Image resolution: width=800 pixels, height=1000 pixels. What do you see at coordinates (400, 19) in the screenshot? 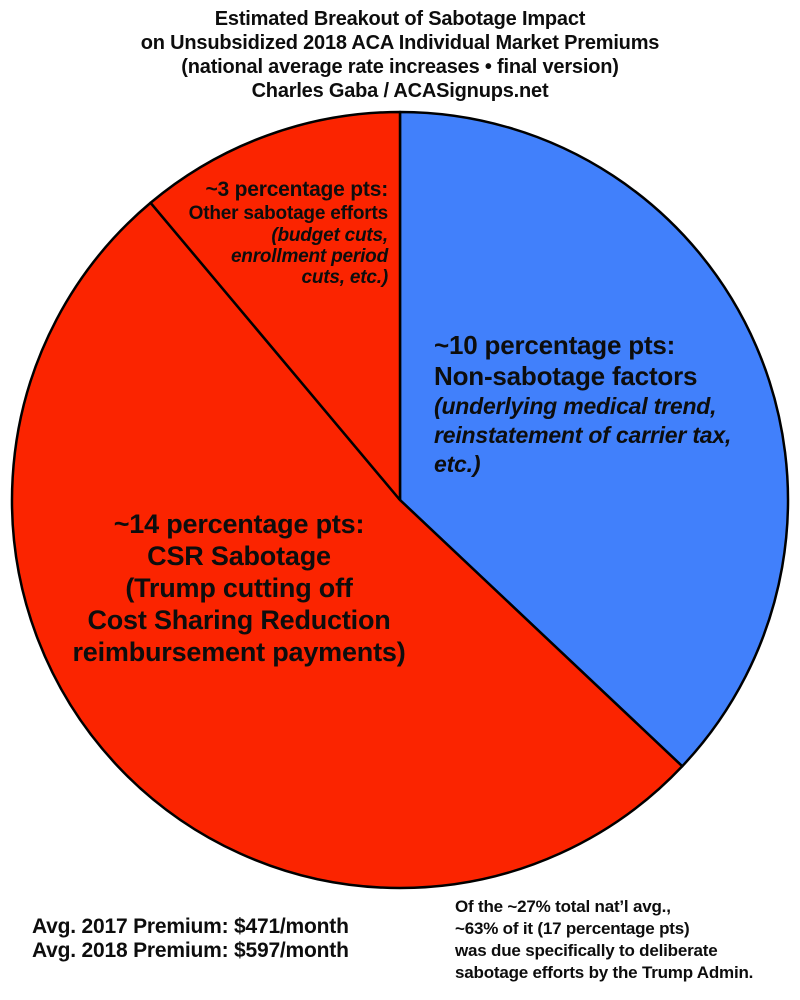
I see `chart-title-line-1: Estimated Breakout of Sabotage Impact` at bounding box center [400, 19].